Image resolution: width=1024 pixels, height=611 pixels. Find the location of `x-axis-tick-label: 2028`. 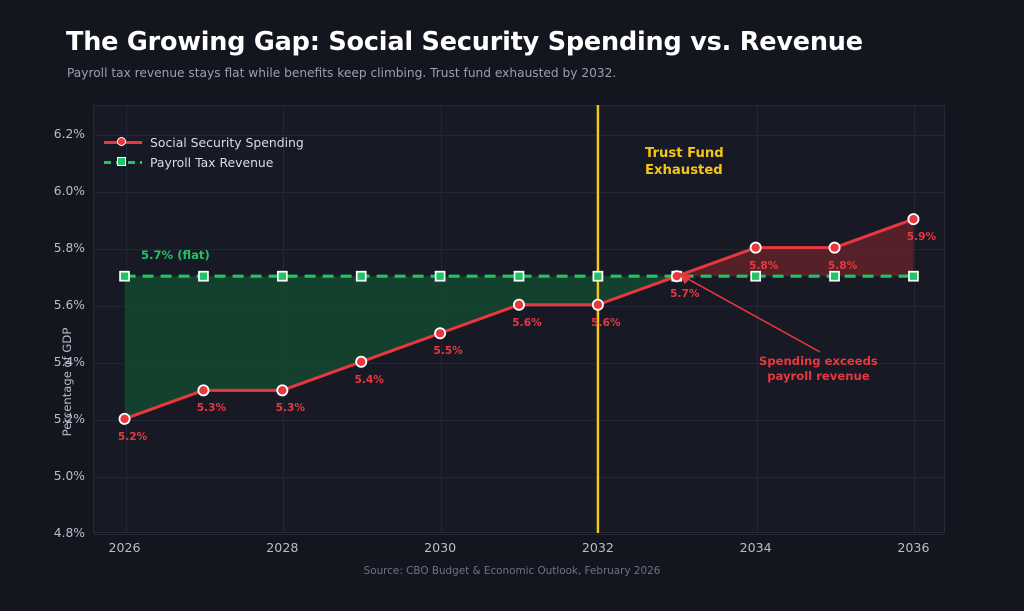

x-axis-tick-label: 2028 is located at coordinates (282, 547).